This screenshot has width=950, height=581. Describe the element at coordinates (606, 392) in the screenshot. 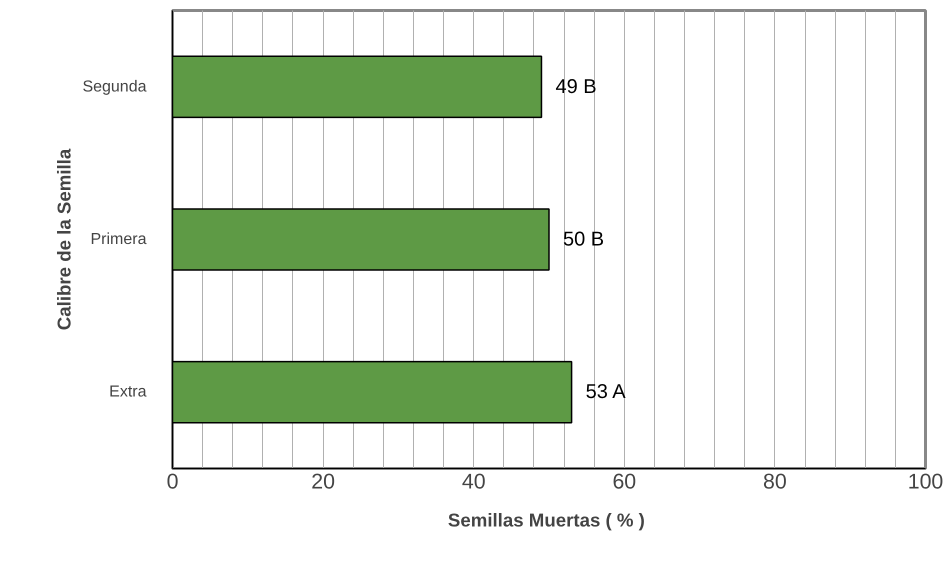

I see `data-label: 53 A` at that location.